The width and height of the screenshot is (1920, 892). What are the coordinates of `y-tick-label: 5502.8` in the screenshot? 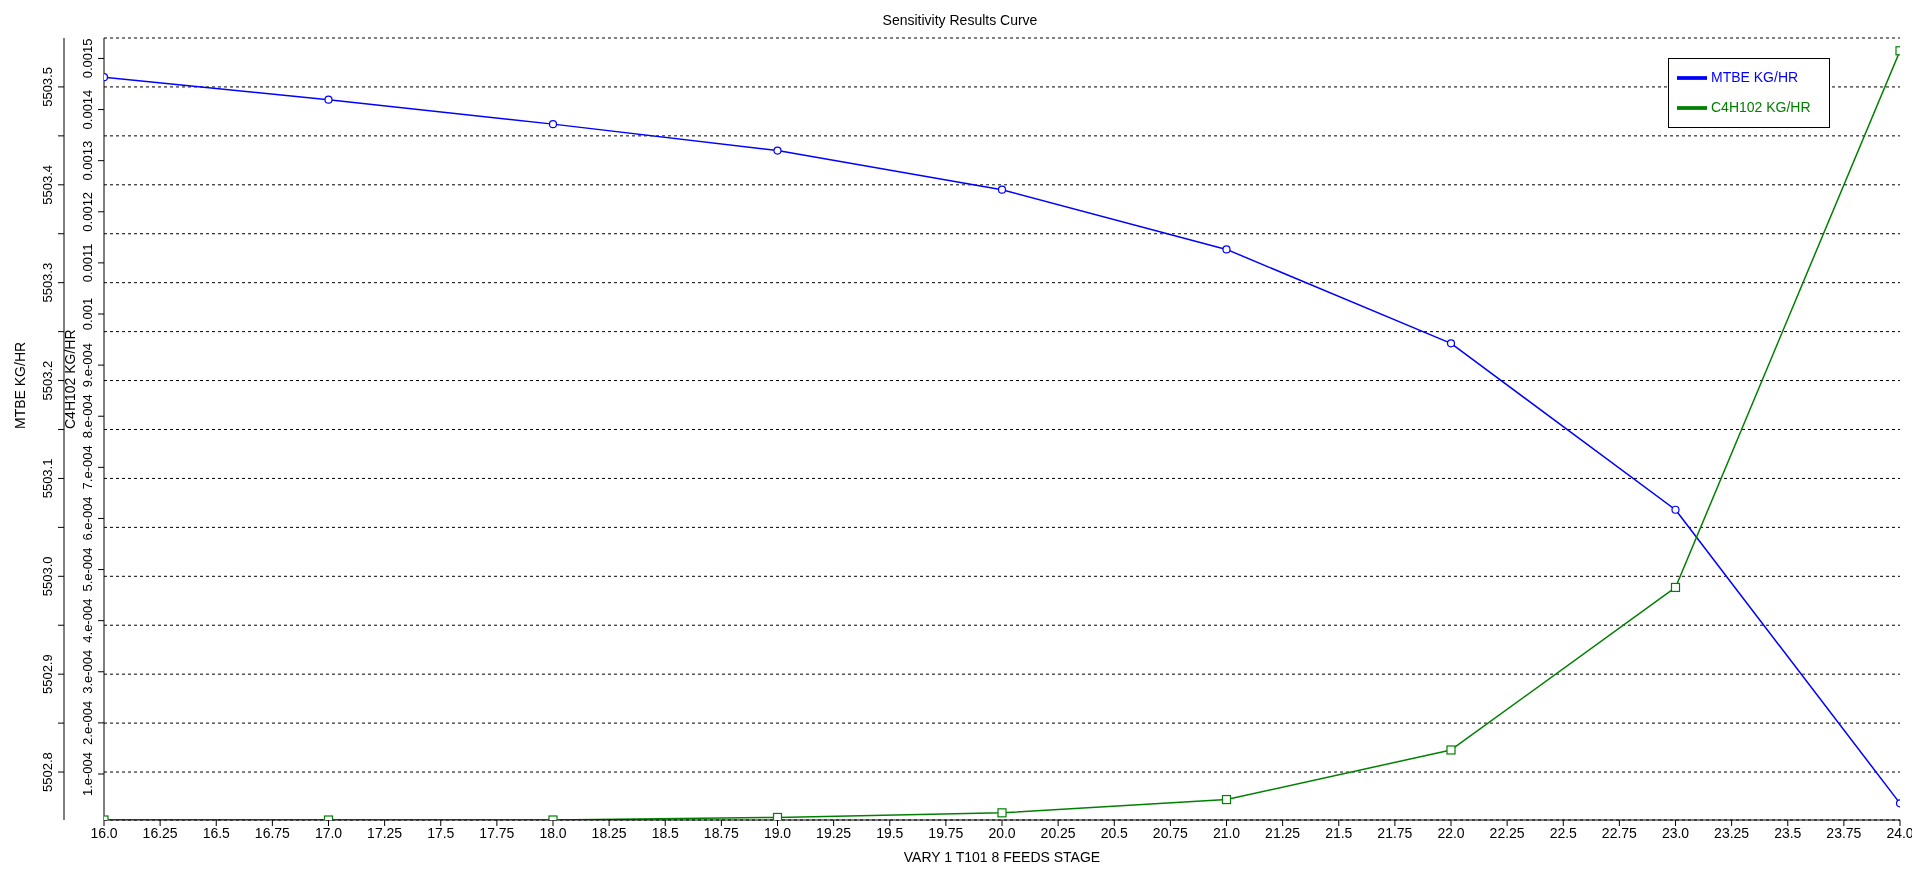 It's located at (47, 772).